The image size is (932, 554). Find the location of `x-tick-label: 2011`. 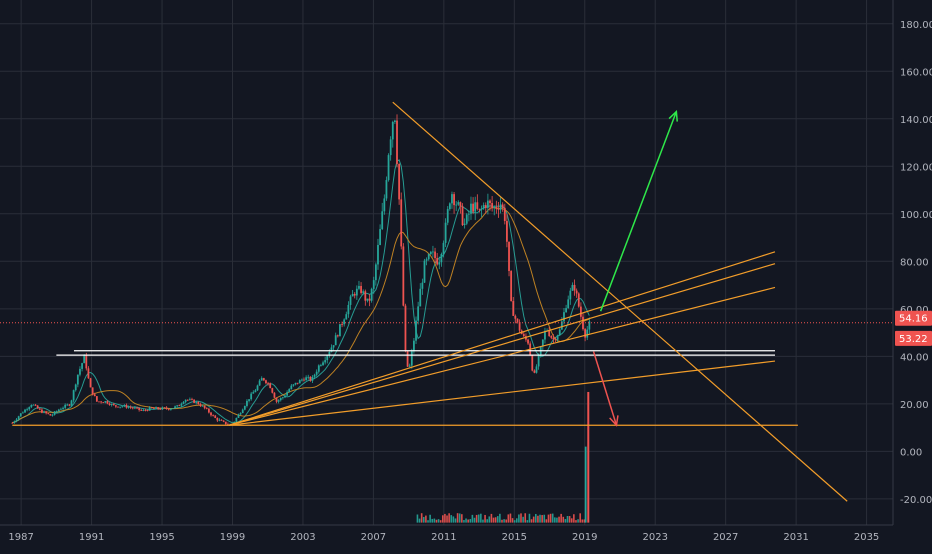

x-tick-label: 2011 is located at coordinates (443, 537).